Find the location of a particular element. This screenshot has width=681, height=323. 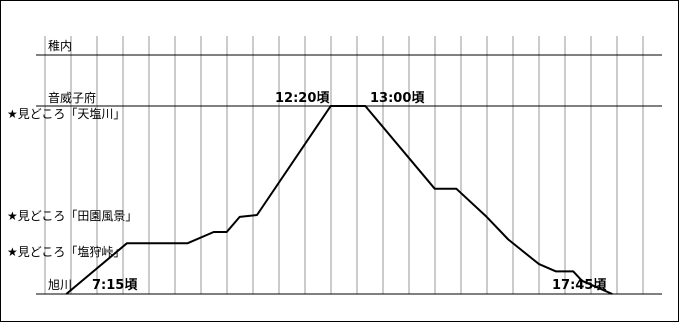

station-label-wakkanai: 稚内 is located at coordinates (60, 46).